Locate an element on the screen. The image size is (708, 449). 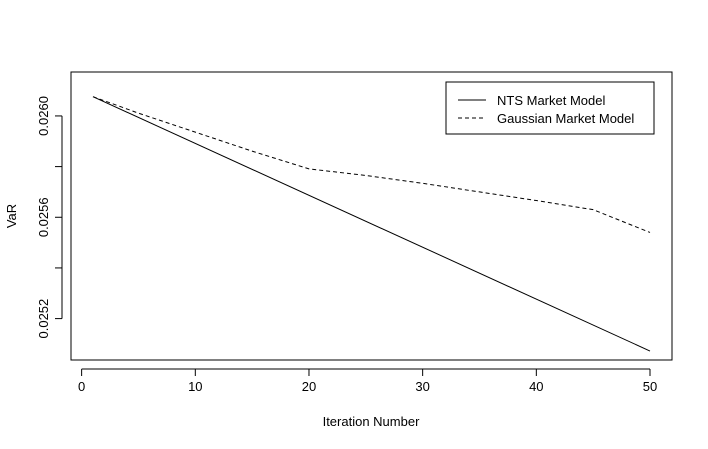
y-tick-label: 0.0252 is located at coordinates (43, 319).